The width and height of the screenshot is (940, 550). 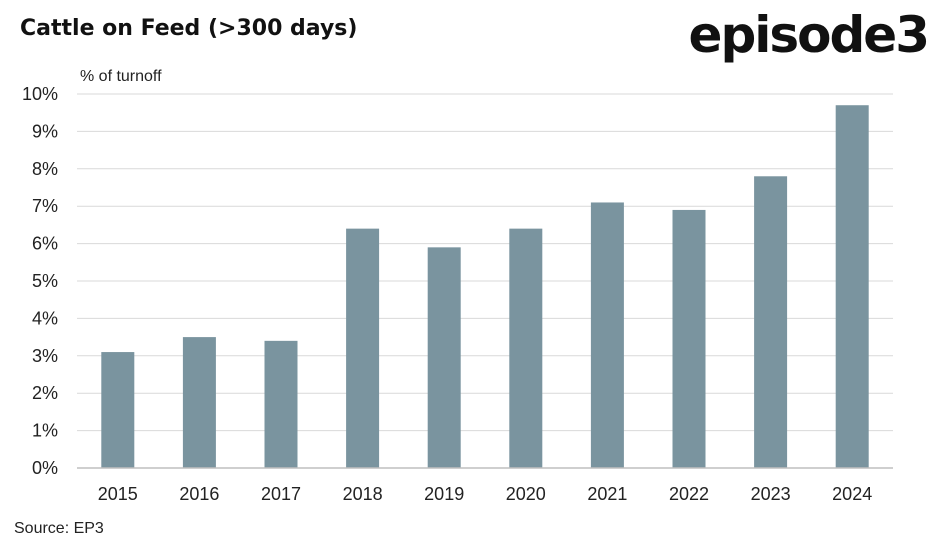 What do you see at coordinates (45, 356) in the screenshot?
I see `y-tick-label: 3%` at bounding box center [45, 356].